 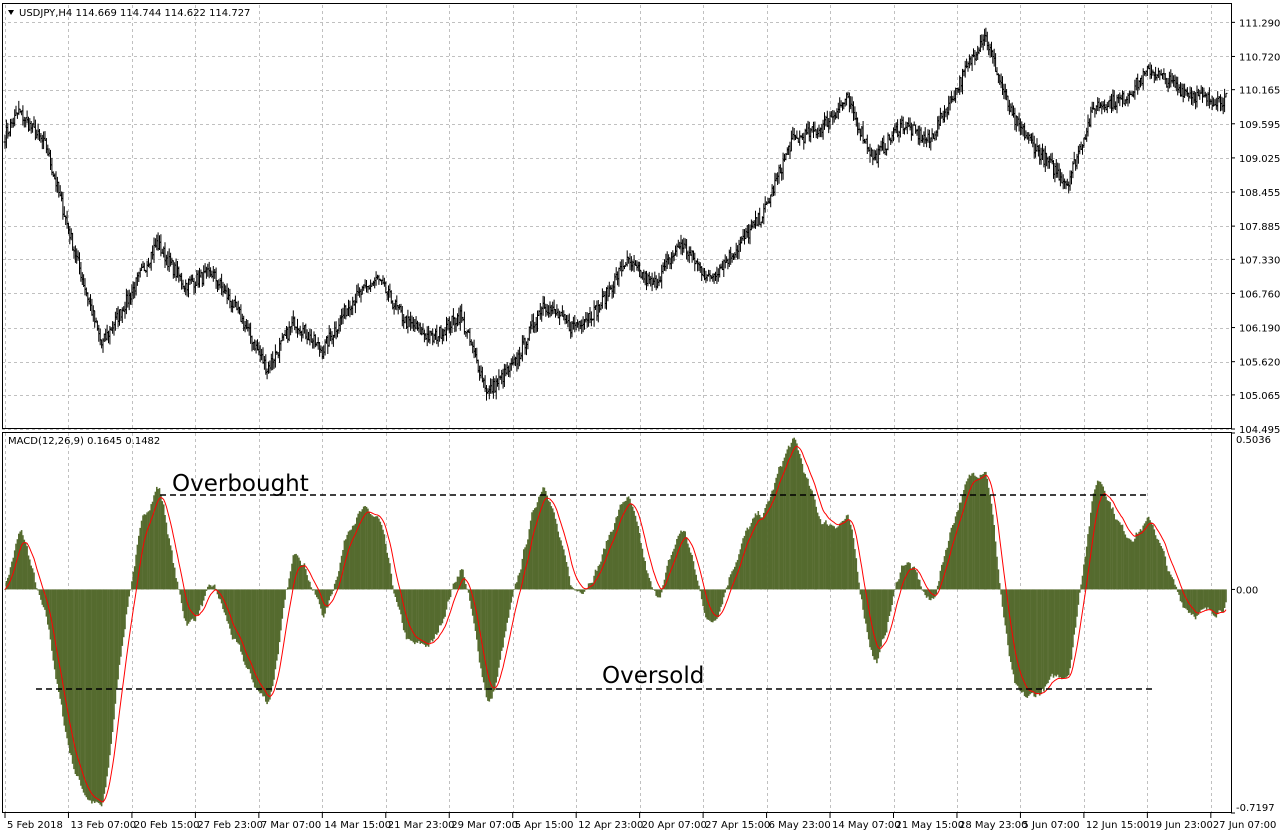 I want to click on price-tick-label: 107.330, so click(x=1259, y=260).